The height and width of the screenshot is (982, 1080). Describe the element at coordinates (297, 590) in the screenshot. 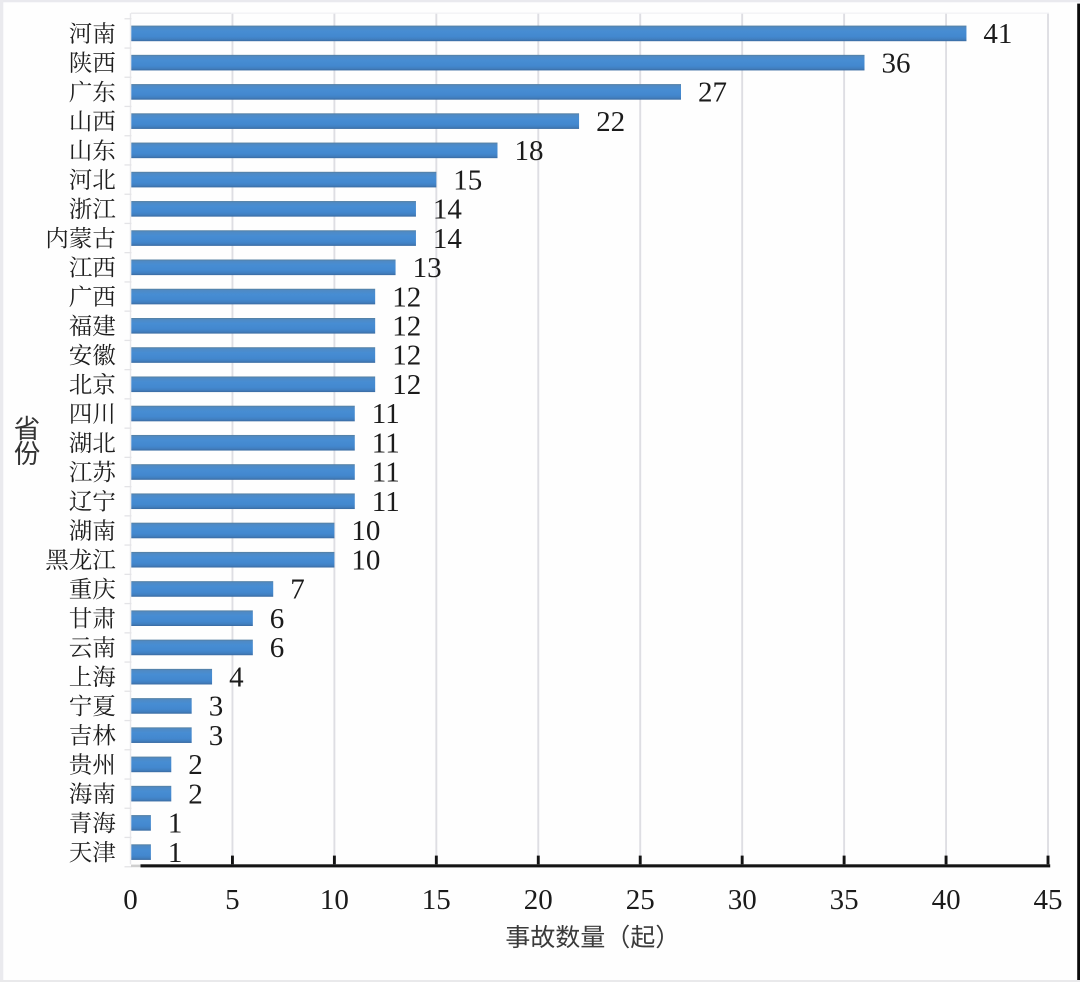

I see `svg-text: 7` at that location.